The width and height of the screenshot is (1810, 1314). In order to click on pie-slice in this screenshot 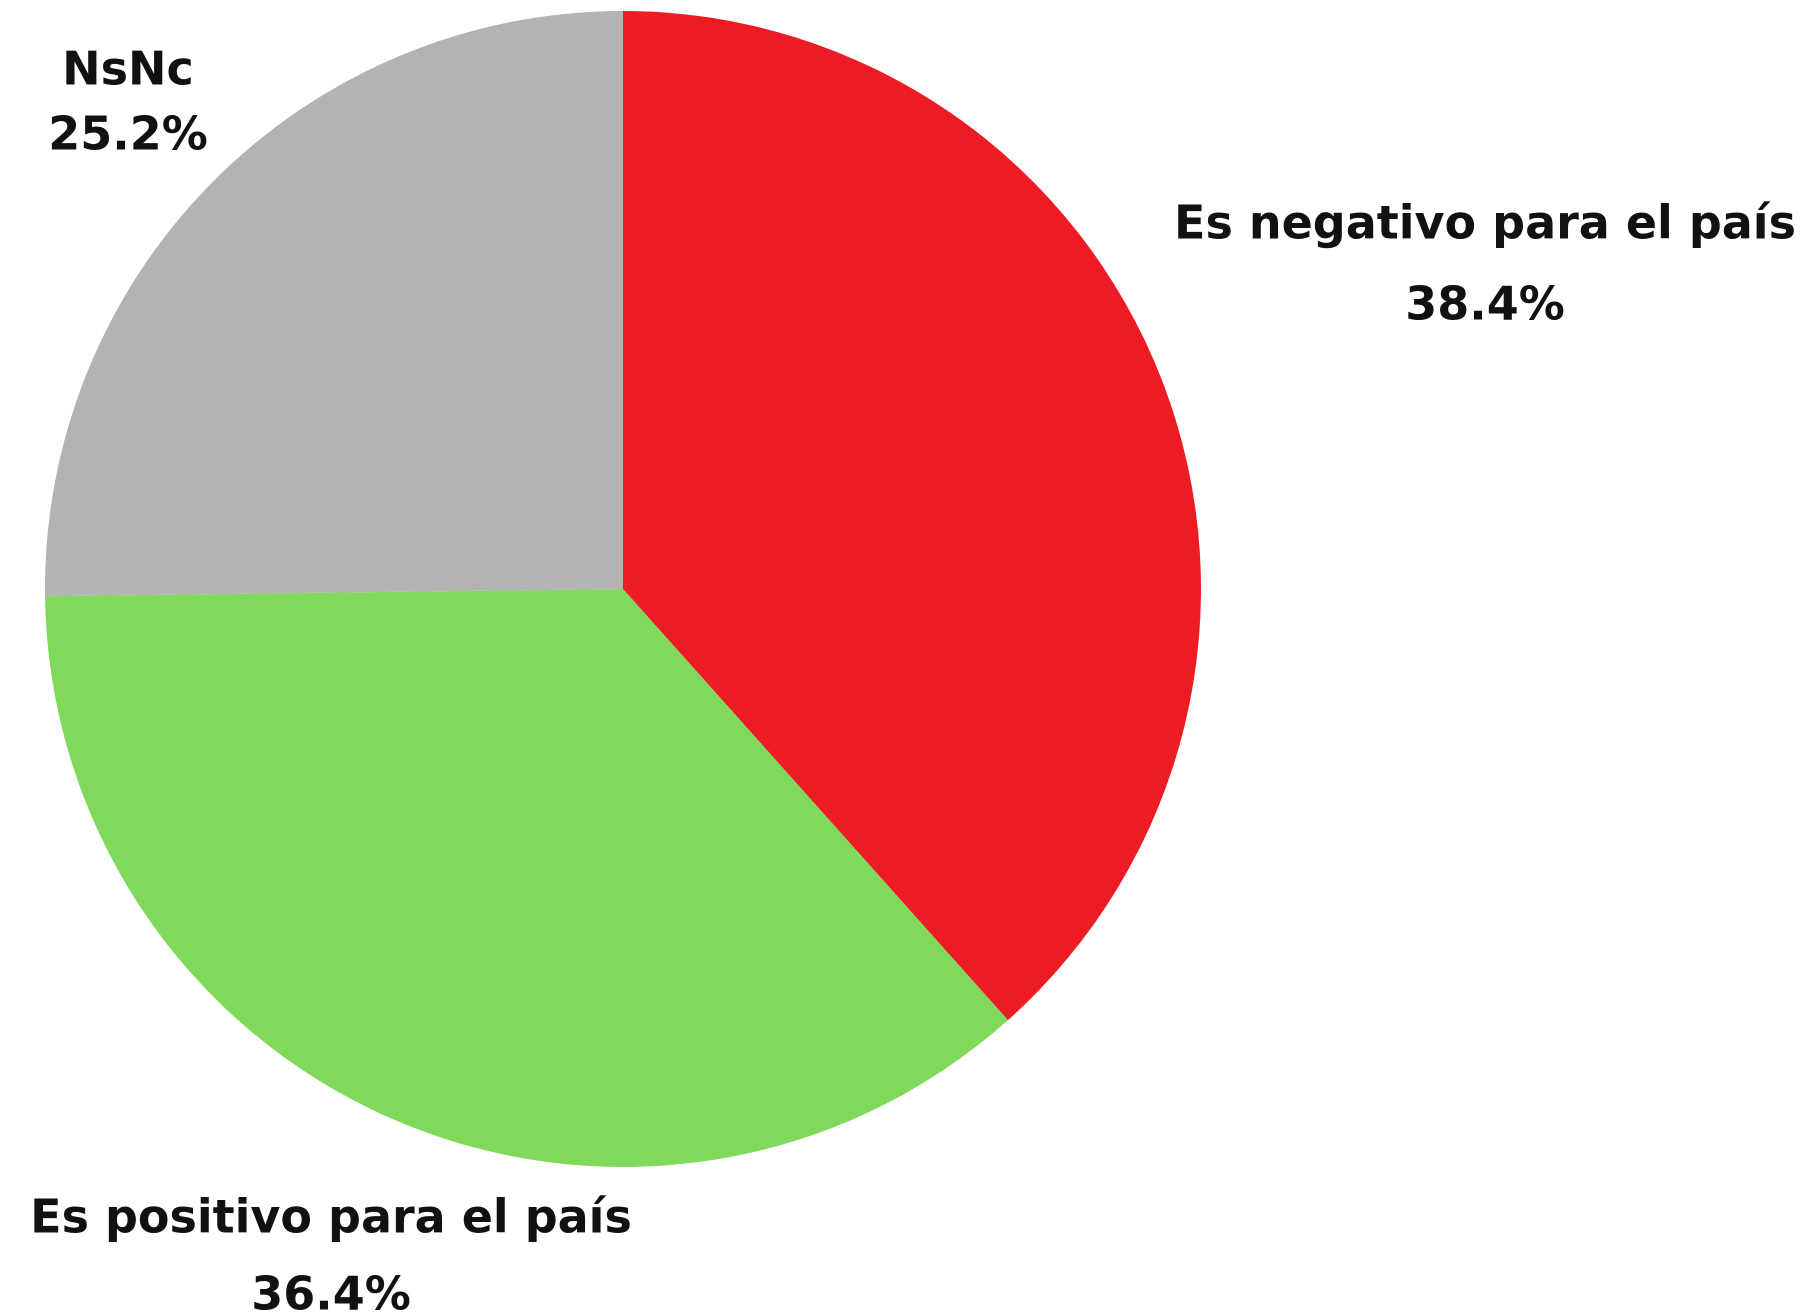, I will do `click(333, 304)`.